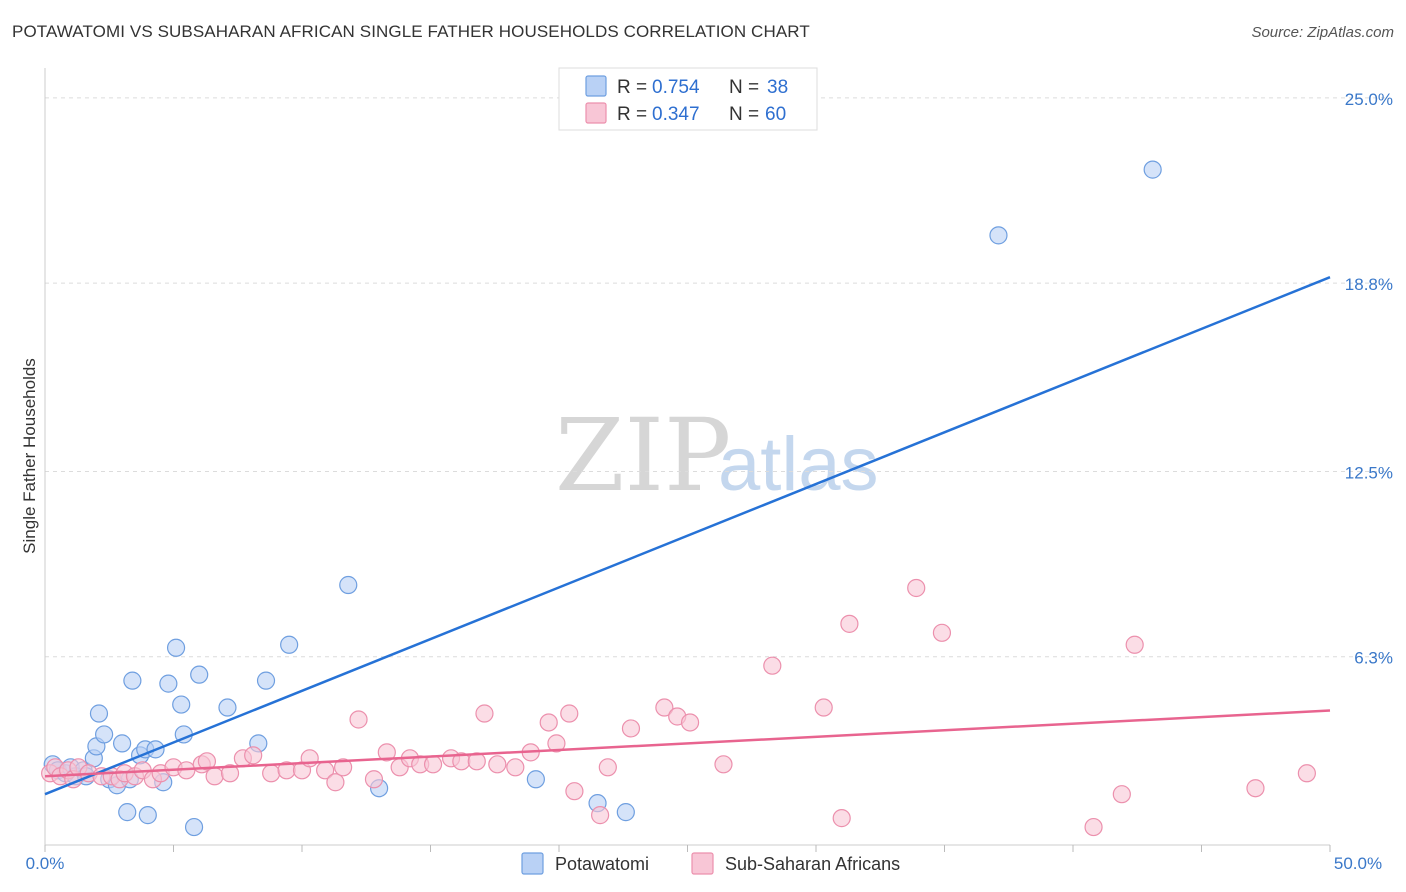  Describe the element at coordinates (687, 743) in the screenshot. I see `subsaharan-trend-line` at that location.